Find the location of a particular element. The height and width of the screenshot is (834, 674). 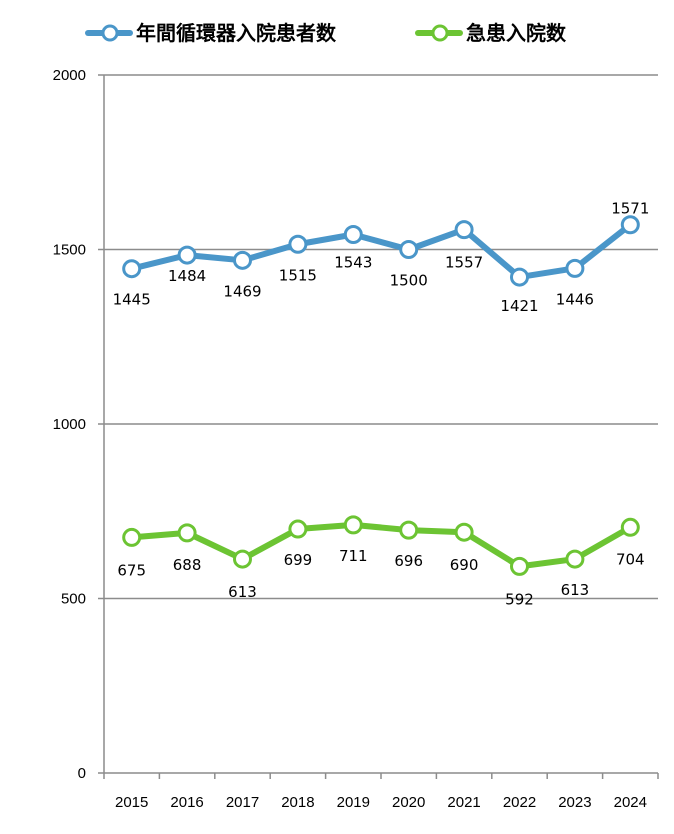

y-tick-label: 500 is located at coordinates (73, 599).